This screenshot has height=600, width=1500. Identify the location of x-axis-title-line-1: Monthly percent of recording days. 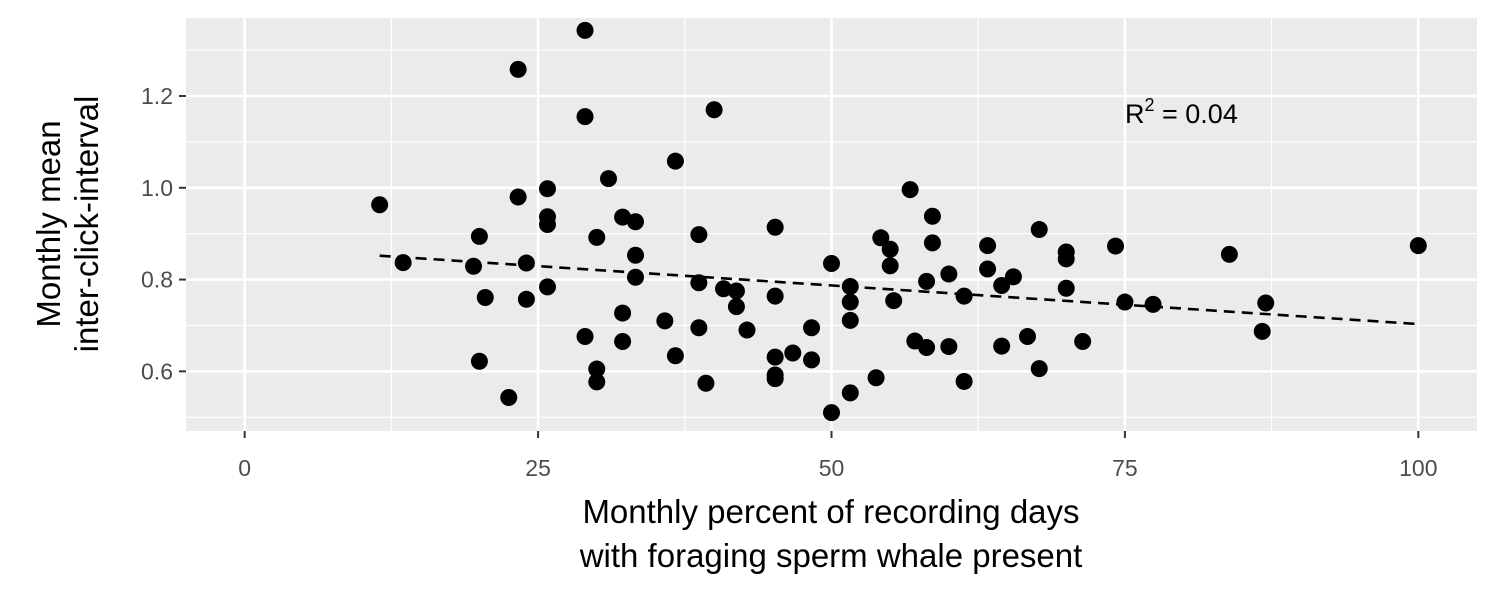
(830, 511).